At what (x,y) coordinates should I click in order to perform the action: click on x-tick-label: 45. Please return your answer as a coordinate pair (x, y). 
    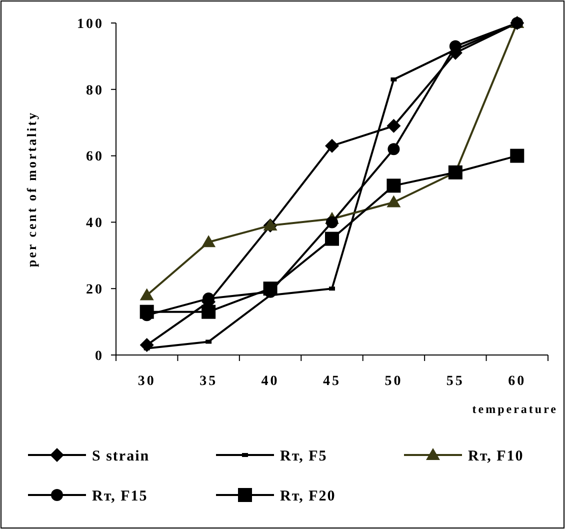
    Looking at the image, I should click on (332, 381).